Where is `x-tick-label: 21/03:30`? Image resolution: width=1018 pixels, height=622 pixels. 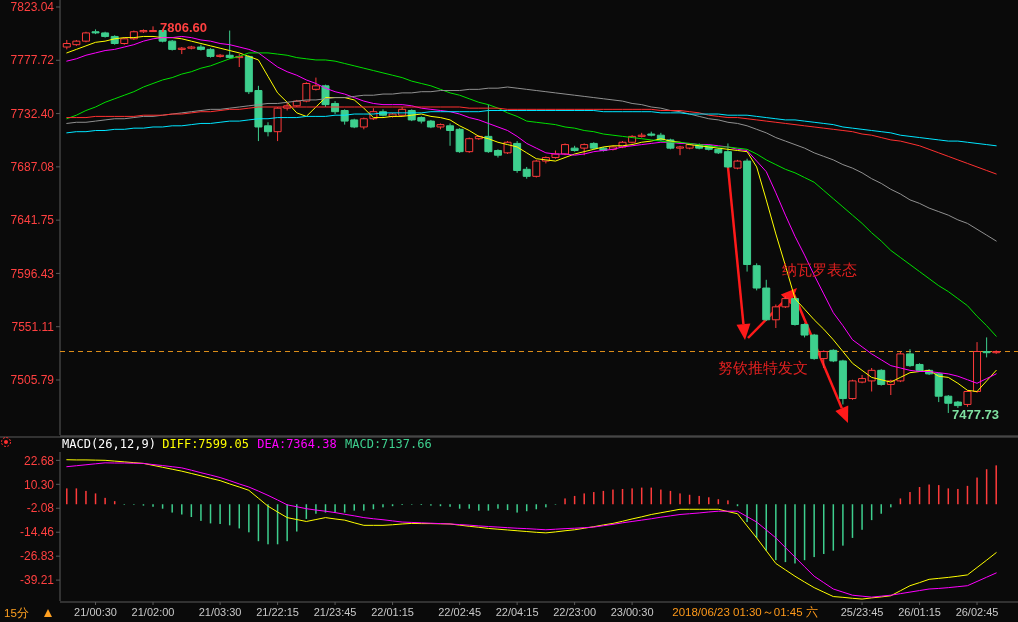 x-tick-label: 21/03:30 is located at coordinates (220, 612).